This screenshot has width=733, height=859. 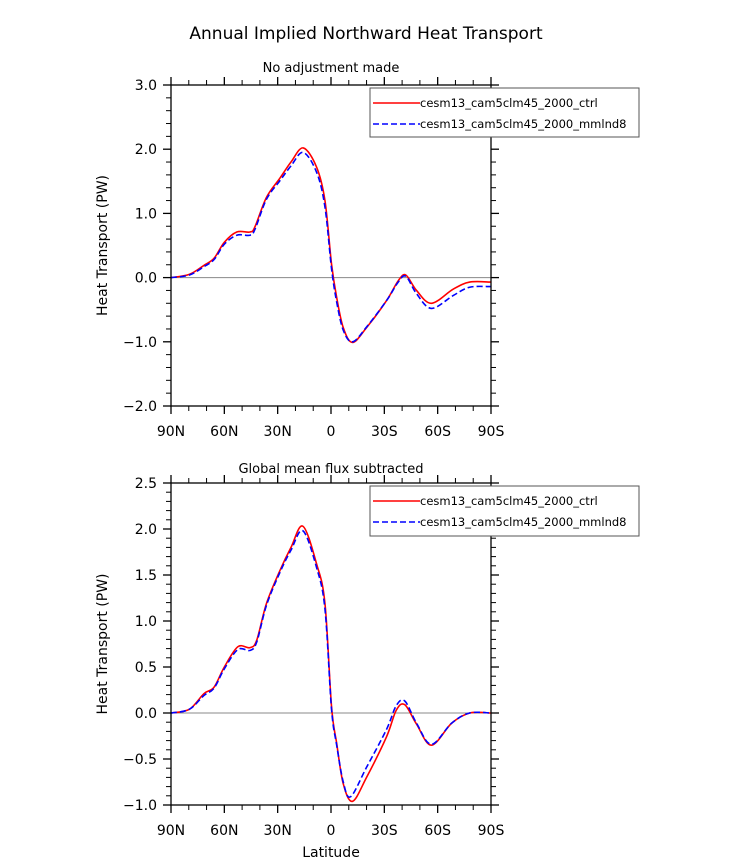 I want to click on panel-subtitle: Global mean flux subtracted, so click(x=330, y=469).